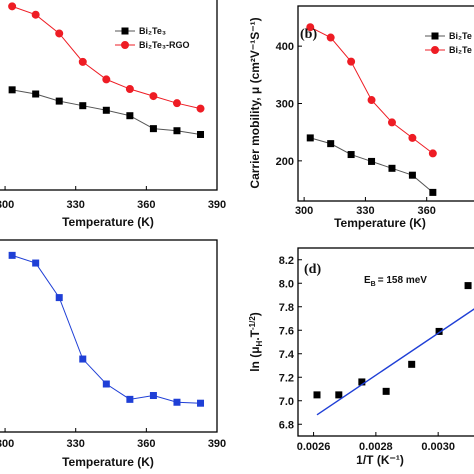 The height and width of the screenshot is (474, 474). What do you see at coordinates (312, 269) in the screenshot?
I see `panel-d-label: (d)` at bounding box center [312, 269].